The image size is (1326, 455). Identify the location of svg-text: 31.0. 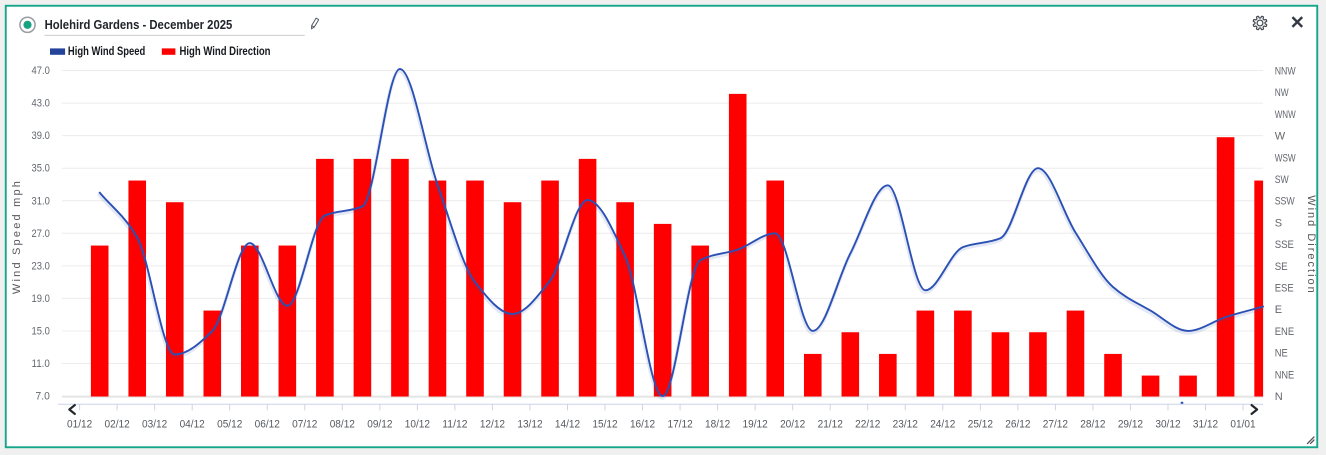
(41, 201).